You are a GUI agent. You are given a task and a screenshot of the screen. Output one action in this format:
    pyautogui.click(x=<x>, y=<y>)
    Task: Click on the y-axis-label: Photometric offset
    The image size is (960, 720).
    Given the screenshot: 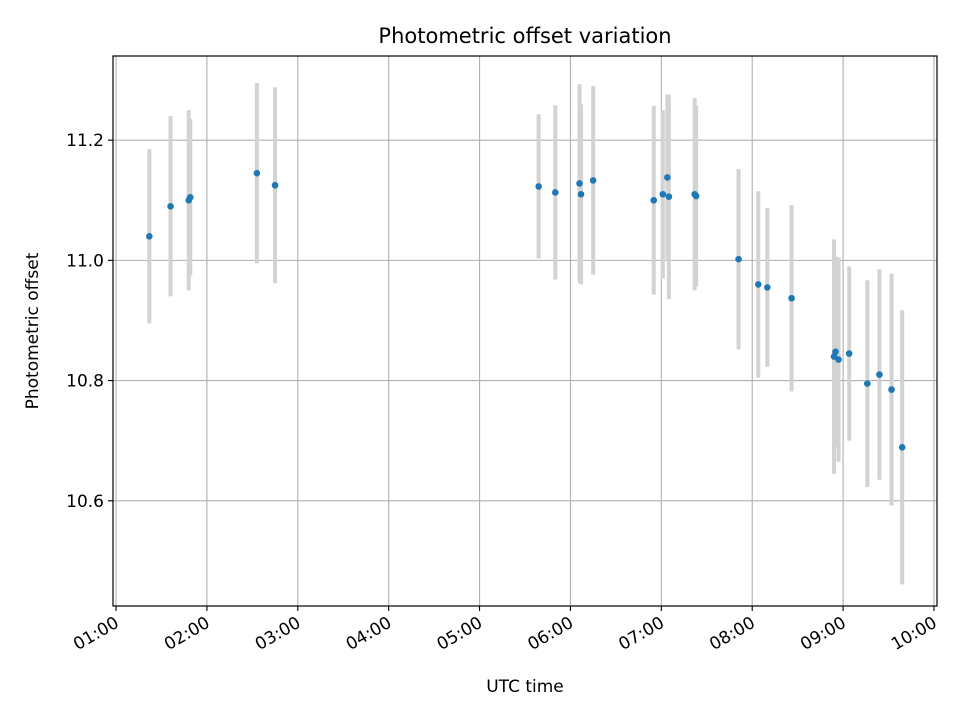 What is the action you would take?
    pyautogui.click(x=33, y=330)
    